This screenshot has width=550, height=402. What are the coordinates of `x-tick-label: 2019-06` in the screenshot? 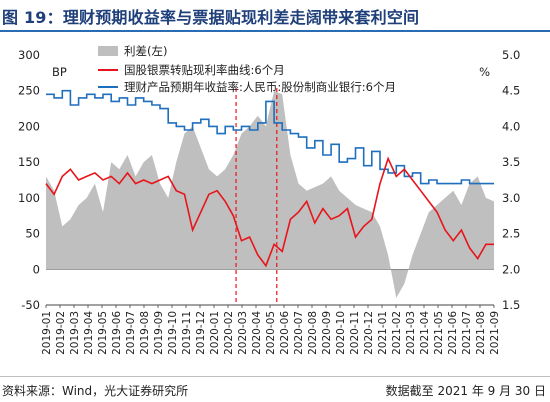 It's located at (117, 333).